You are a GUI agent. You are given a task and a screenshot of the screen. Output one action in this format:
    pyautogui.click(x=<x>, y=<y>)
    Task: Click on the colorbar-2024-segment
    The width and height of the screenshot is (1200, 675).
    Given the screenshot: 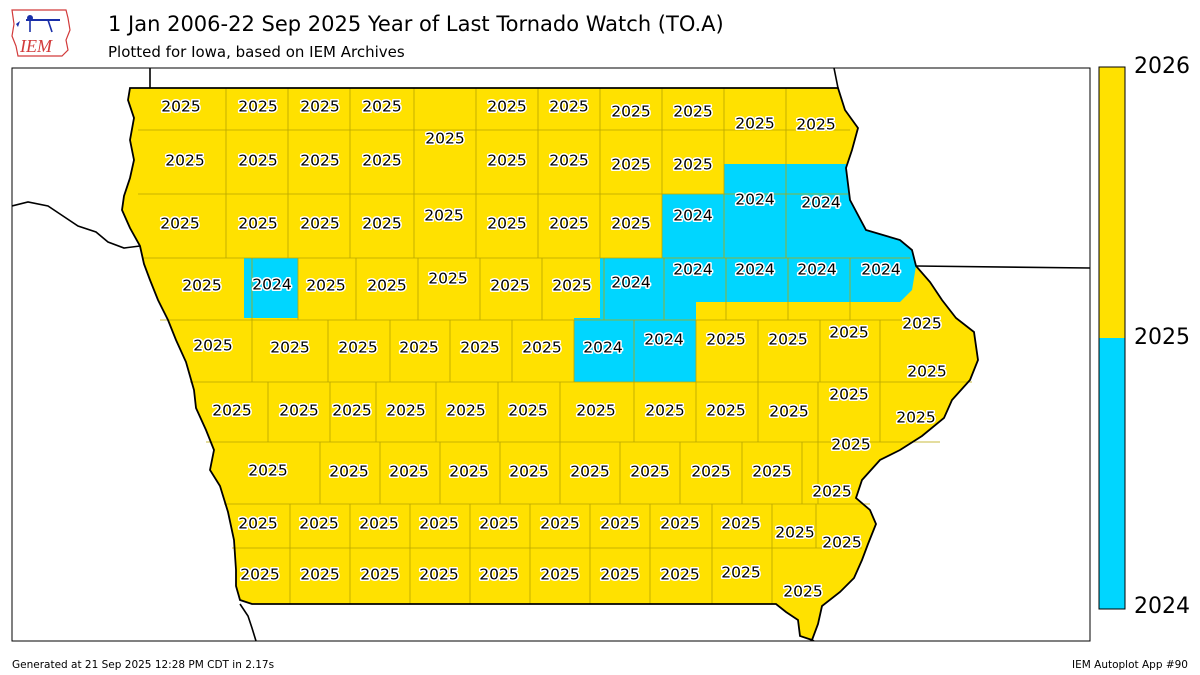 What is the action you would take?
    pyautogui.click(x=1112, y=473)
    